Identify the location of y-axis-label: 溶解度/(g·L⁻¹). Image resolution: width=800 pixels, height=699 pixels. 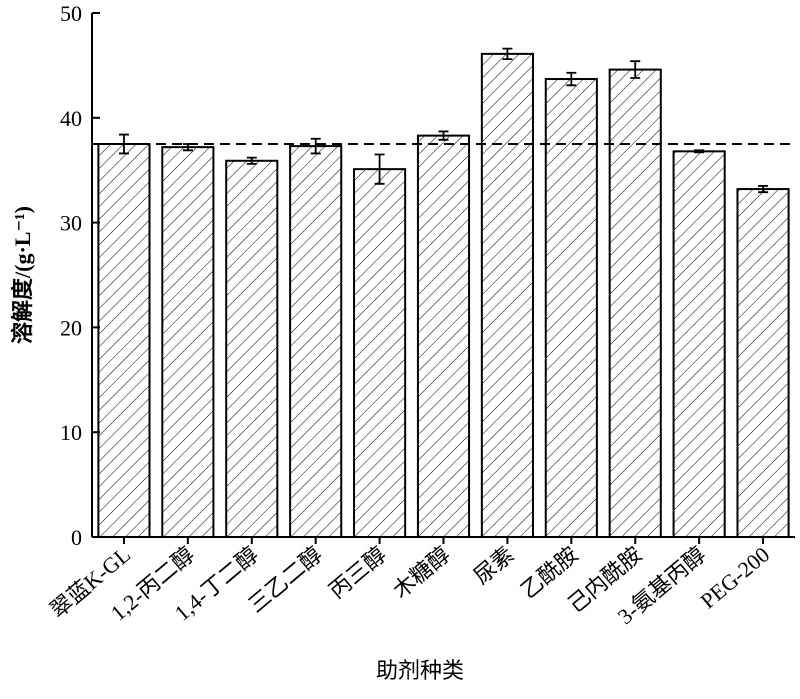
(22, 275).